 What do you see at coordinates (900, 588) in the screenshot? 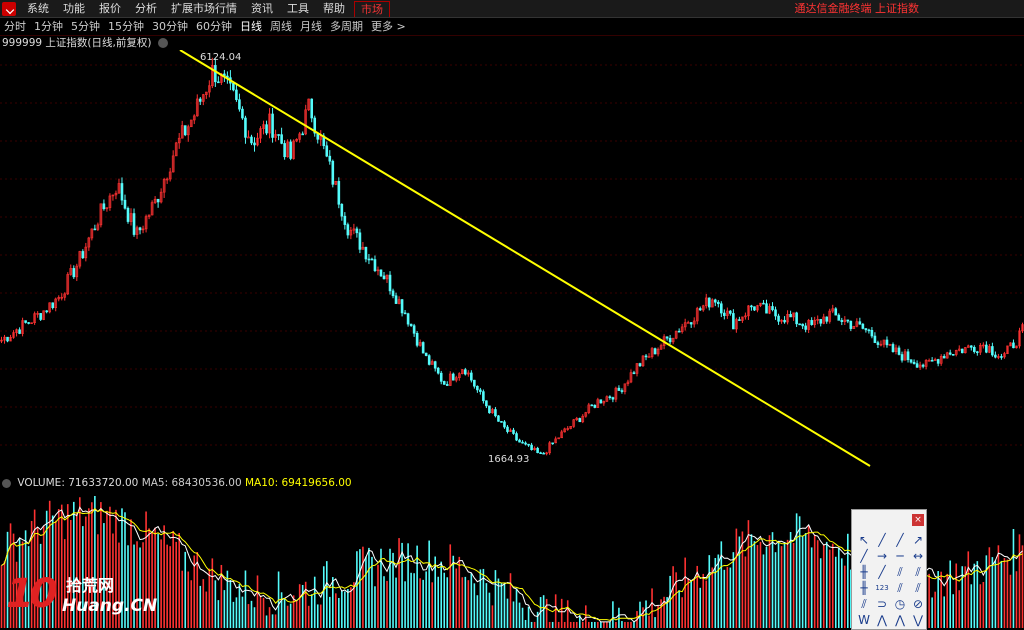
I see `gann-tool-icon: ⫽` at bounding box center [900, 588].